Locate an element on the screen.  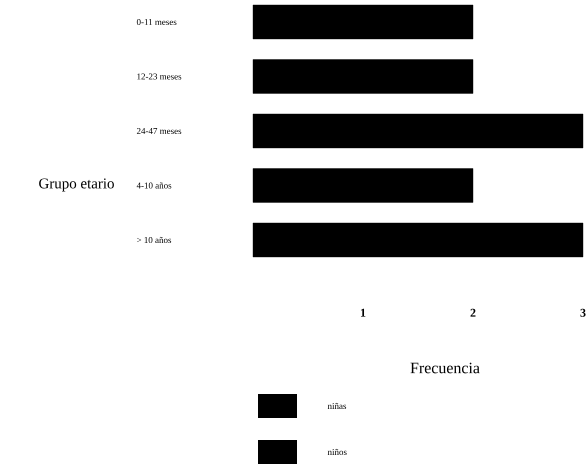
x-axis-title: Frecuencia is located at coordinates (445, 368).